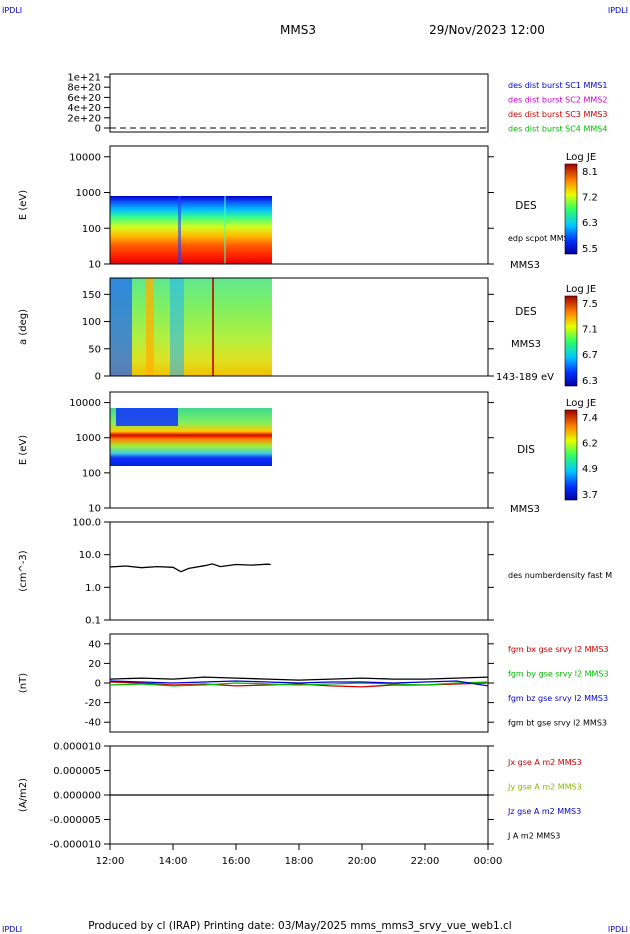 The image size is (630, 934). Describe the element at coordinates (590, 469) in the screenshot. I see `dis-energy-colorbar-tick: 4.9` at that location.